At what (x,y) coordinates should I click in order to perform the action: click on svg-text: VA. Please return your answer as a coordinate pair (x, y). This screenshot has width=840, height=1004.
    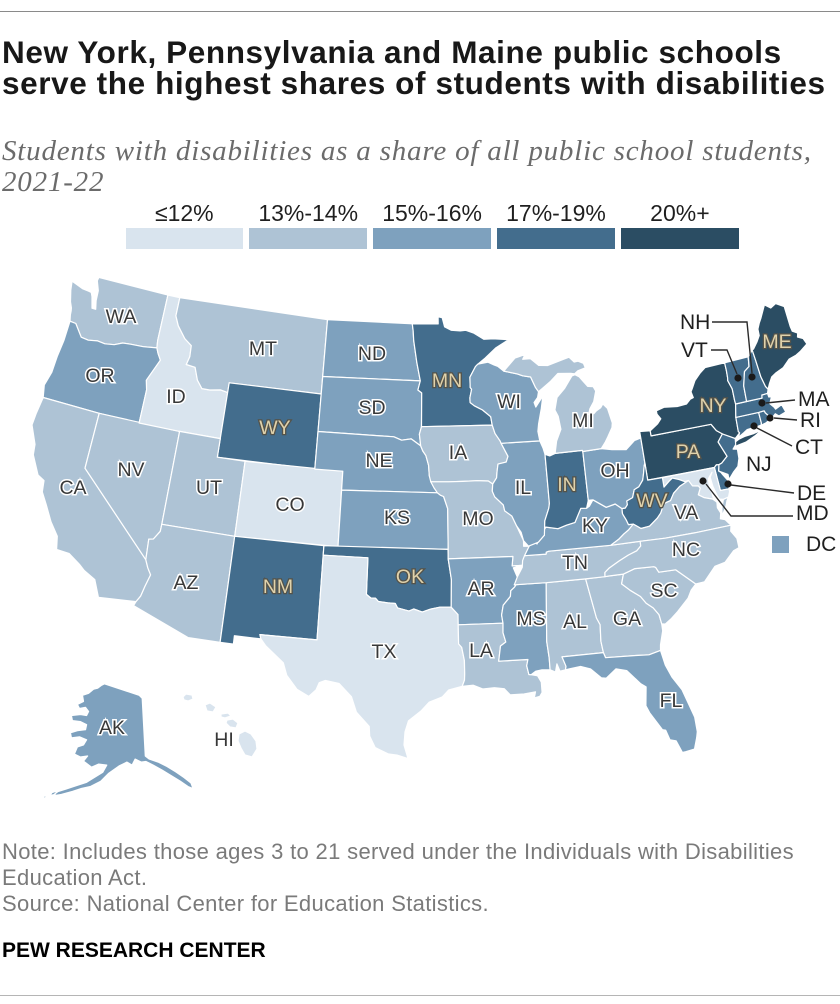
    Looking at the image, I should click on (686, 513).